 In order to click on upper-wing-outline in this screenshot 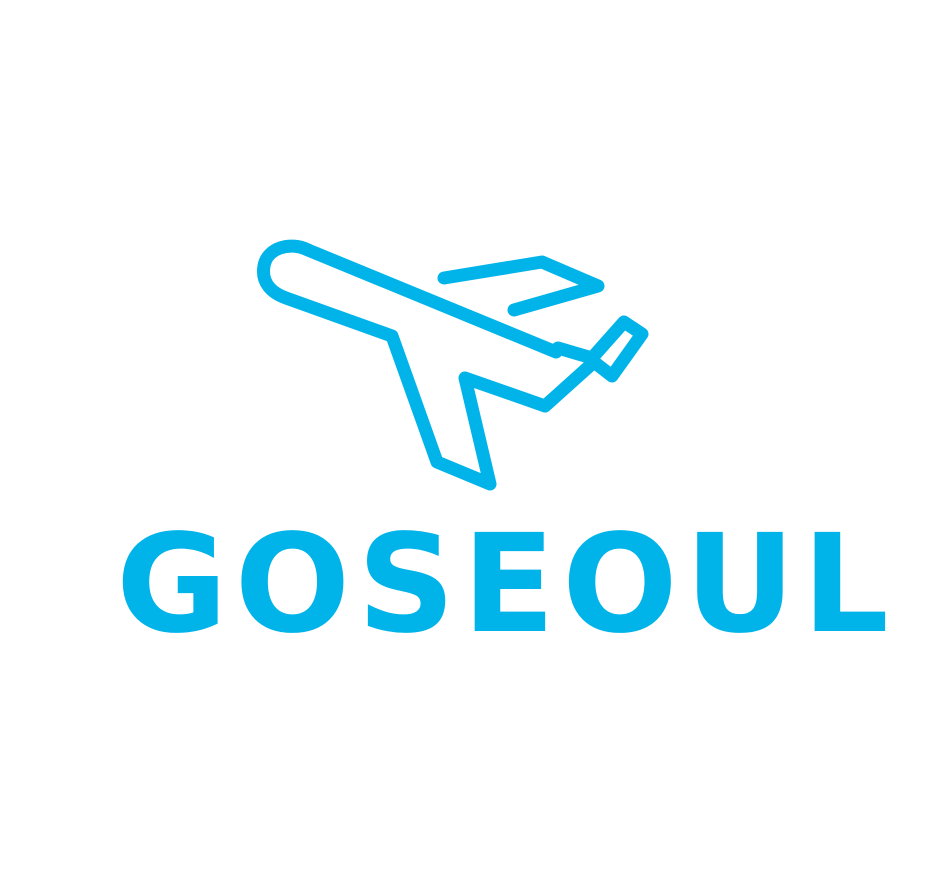, I will do `click(453, 301)`.